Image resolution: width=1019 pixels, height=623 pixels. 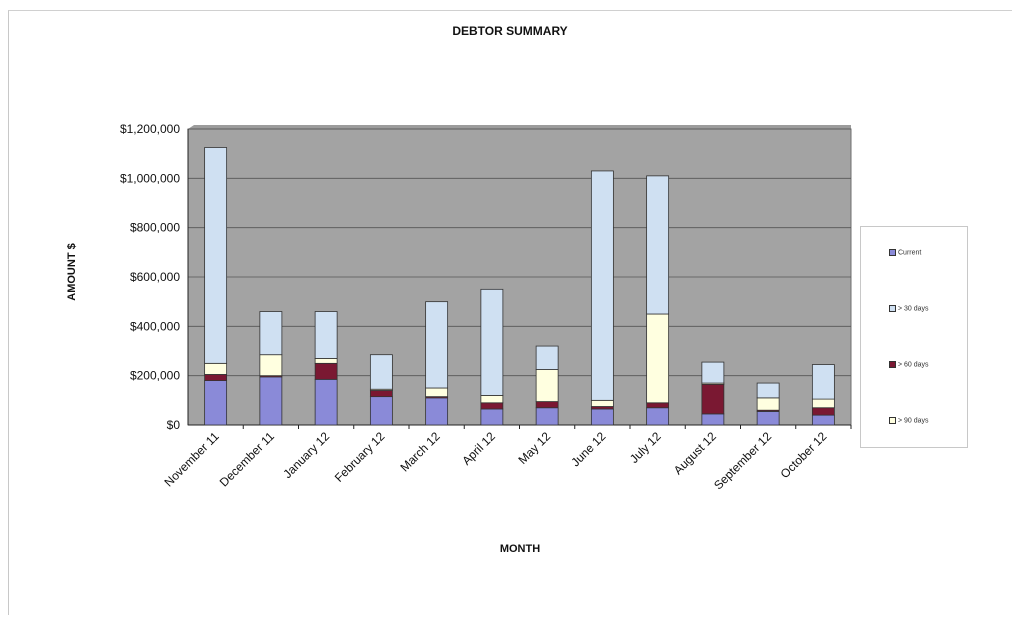 I want to click on x-tick-label: November 11, so click(x=192, y=459).